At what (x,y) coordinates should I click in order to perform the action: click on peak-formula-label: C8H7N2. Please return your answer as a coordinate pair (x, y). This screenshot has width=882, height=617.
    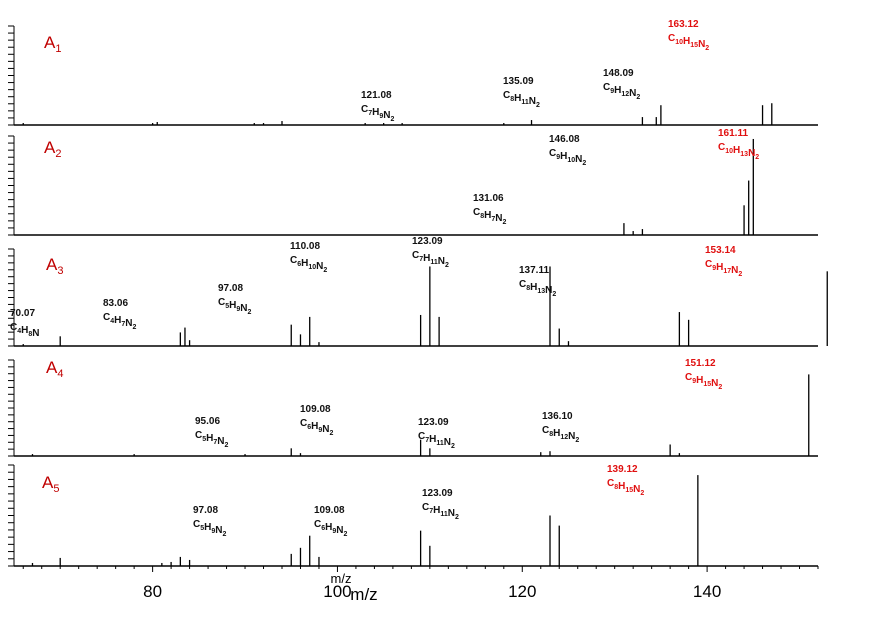
    Looking at the image, I should click on (490, 216).